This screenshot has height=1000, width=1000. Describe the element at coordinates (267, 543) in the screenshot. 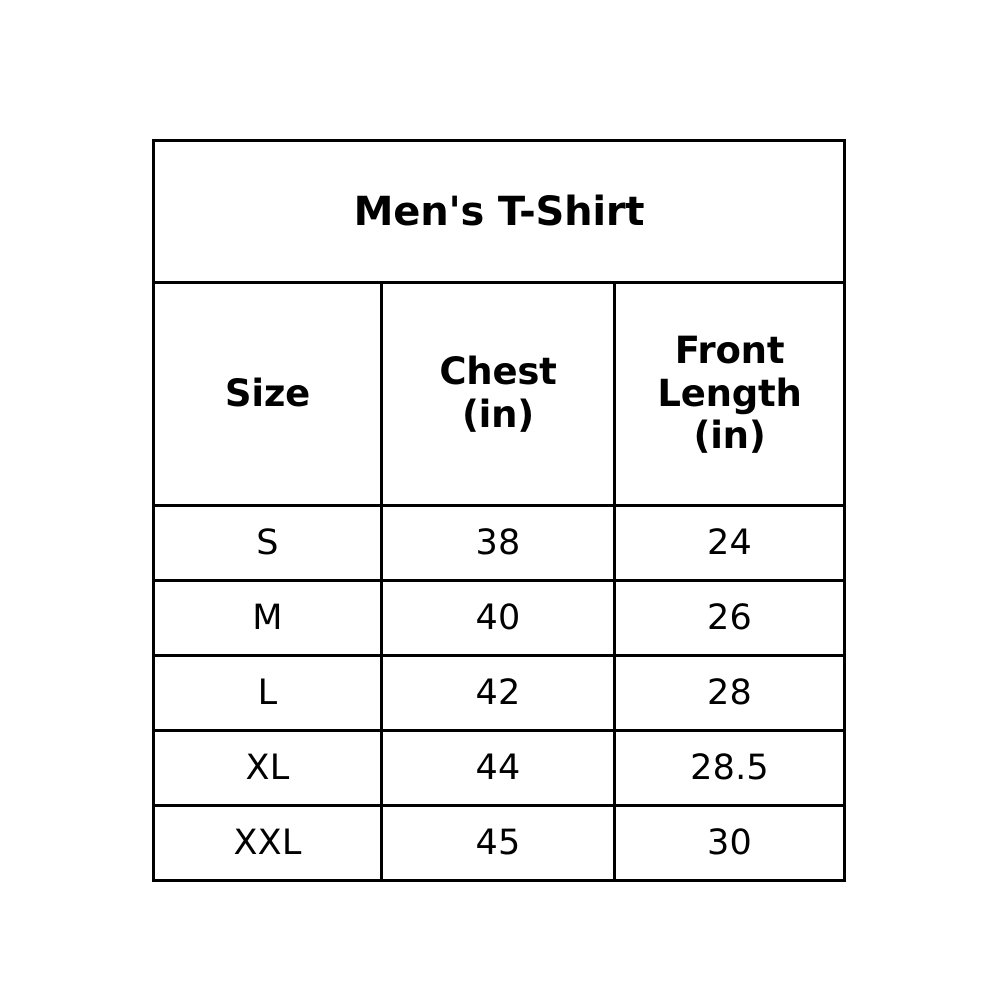

I see `cell-size: S` at that location.